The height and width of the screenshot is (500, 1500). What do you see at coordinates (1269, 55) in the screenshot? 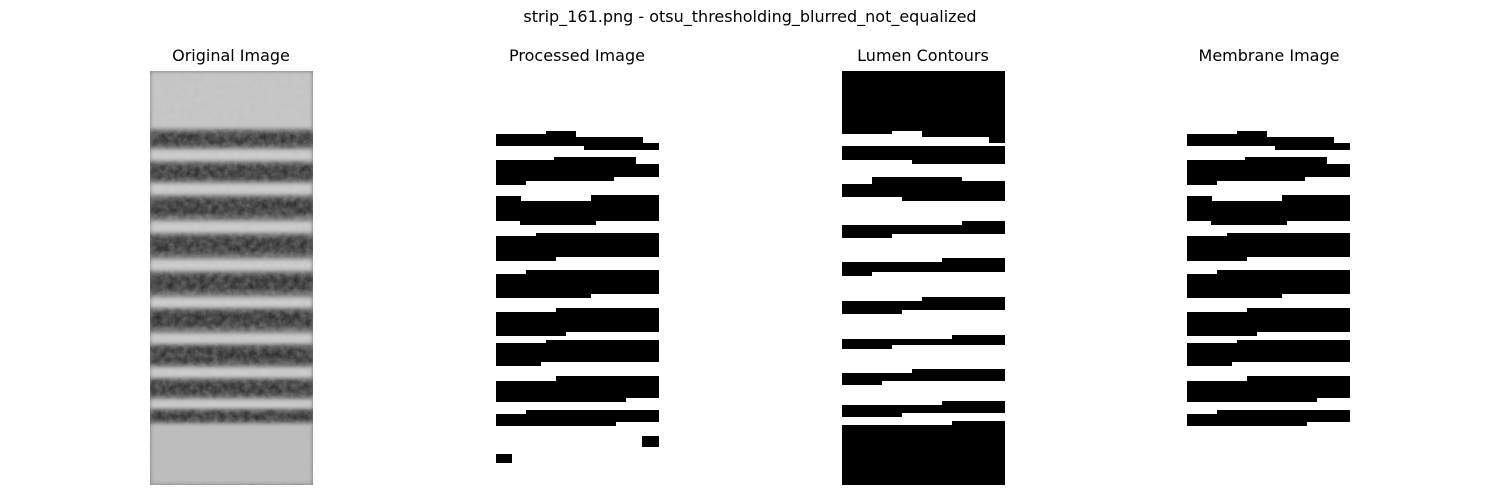
I see `panel-title-membrane: Membrane Image` at bounding box center [1269, 55].